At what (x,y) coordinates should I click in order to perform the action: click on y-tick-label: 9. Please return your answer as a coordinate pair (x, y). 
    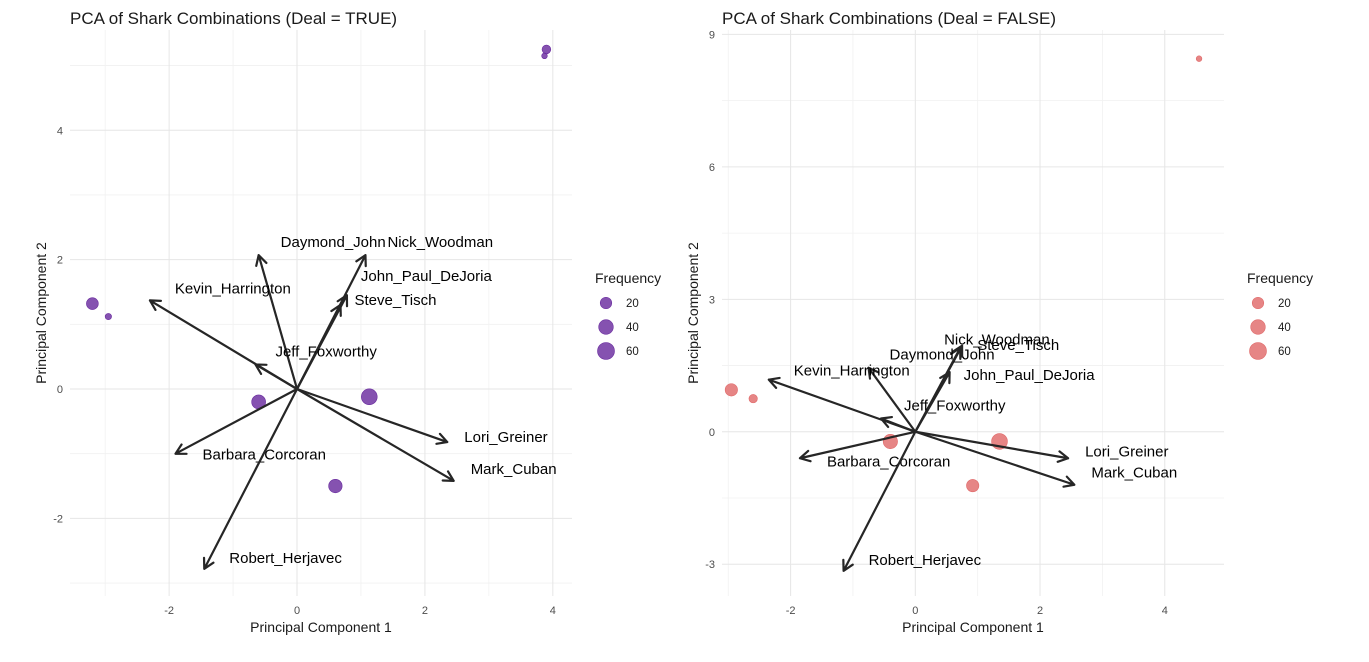
    Looking at the image, I should click on (712, 35).